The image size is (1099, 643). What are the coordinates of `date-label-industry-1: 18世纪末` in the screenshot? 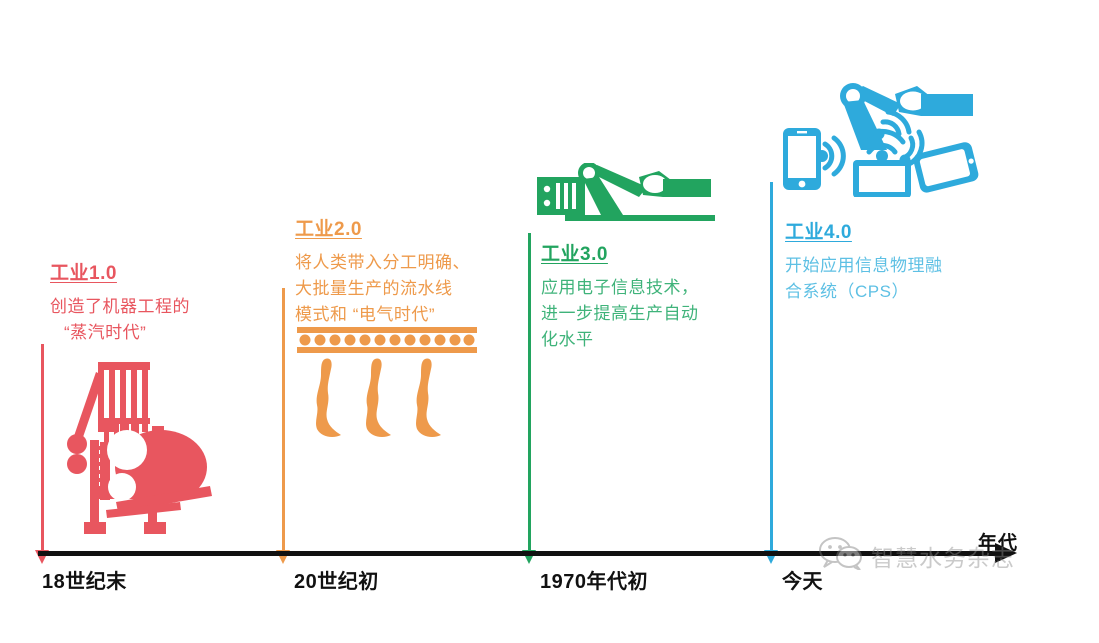 It's located at (84, 582).